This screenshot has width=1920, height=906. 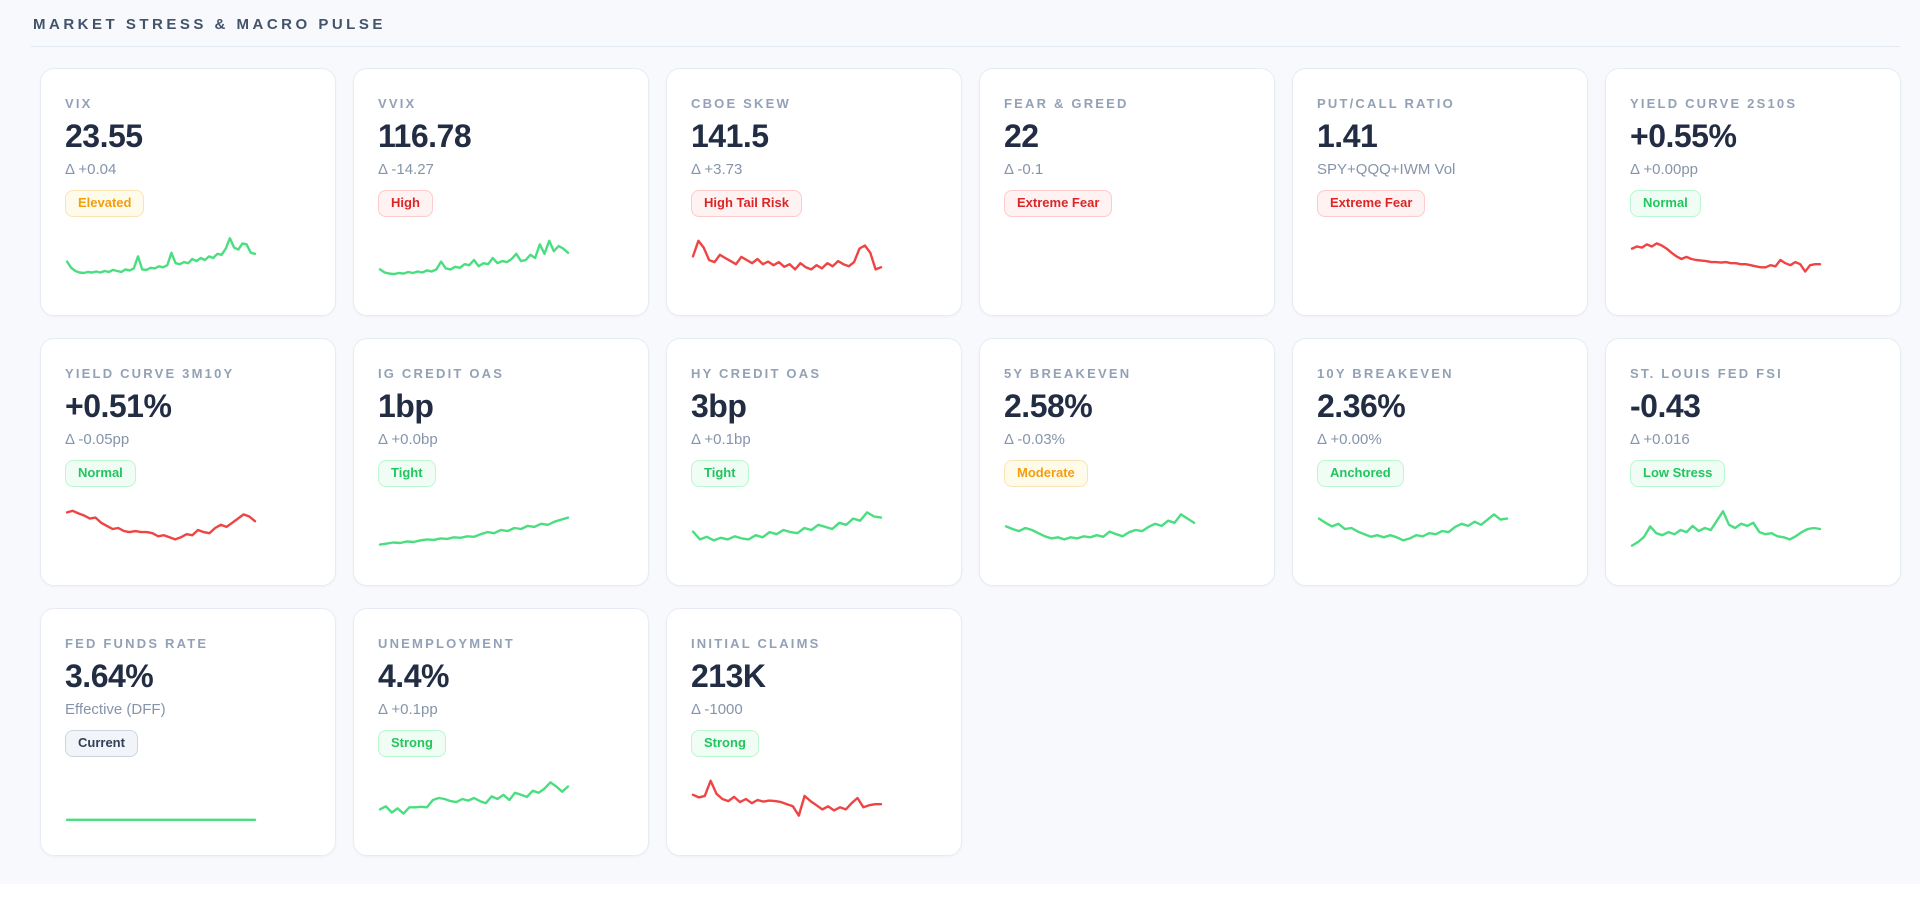 I want to click on metric-delta: SPY+QQQ+IWM Vol, so click(x=1386, y=169).